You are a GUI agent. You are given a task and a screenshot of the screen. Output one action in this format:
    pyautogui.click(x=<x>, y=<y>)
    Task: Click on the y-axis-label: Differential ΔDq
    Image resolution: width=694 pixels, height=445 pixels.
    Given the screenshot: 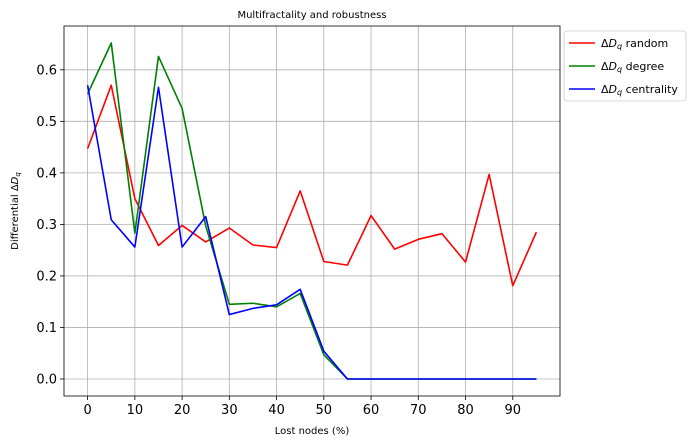 What is the action you would take?
    pyautogui.click(x=16, y=211)
    